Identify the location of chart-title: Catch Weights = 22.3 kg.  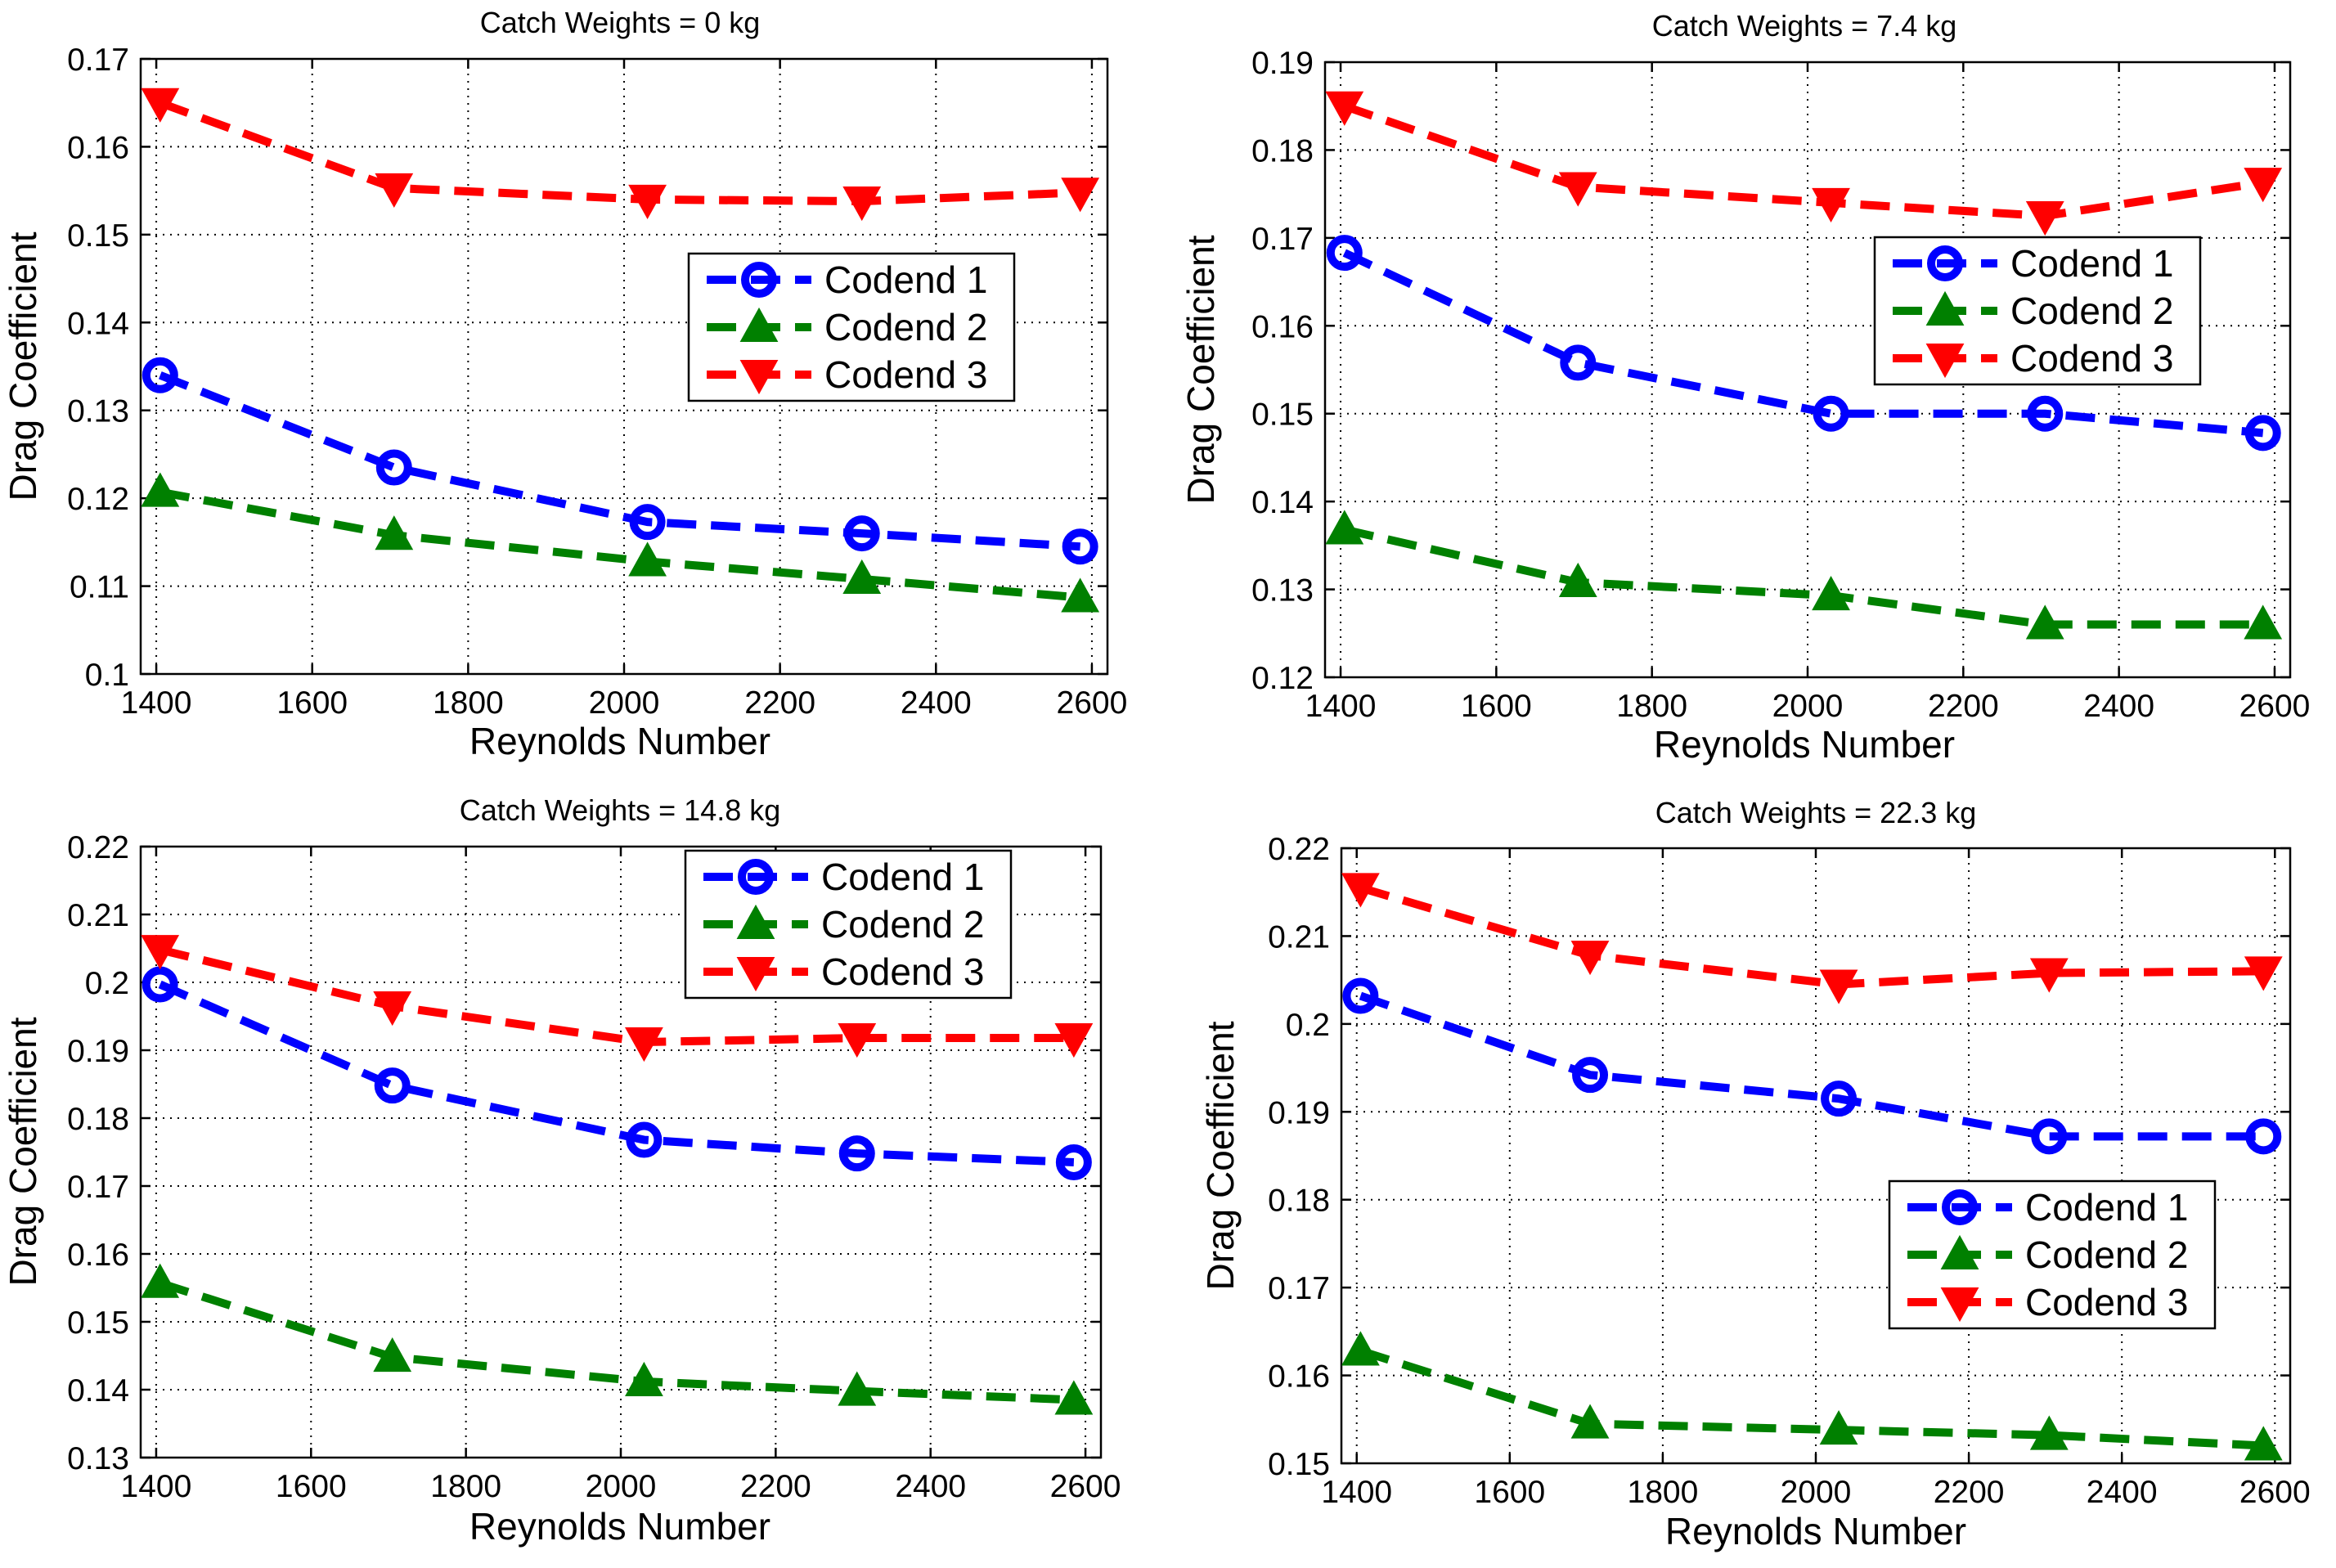
(1816, 812).